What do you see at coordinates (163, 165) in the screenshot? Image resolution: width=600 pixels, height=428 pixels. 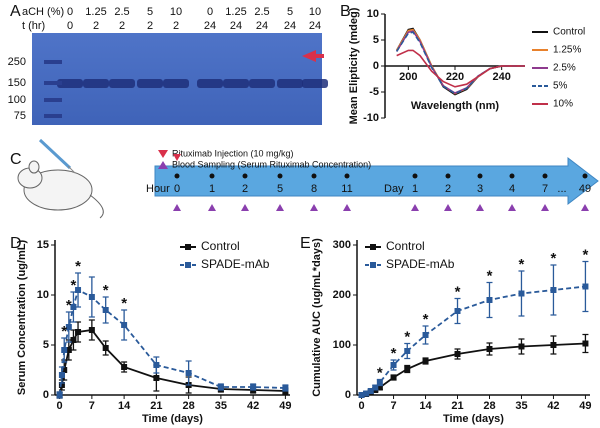 I see `sampling-icon` at bounding box center [163, 165].